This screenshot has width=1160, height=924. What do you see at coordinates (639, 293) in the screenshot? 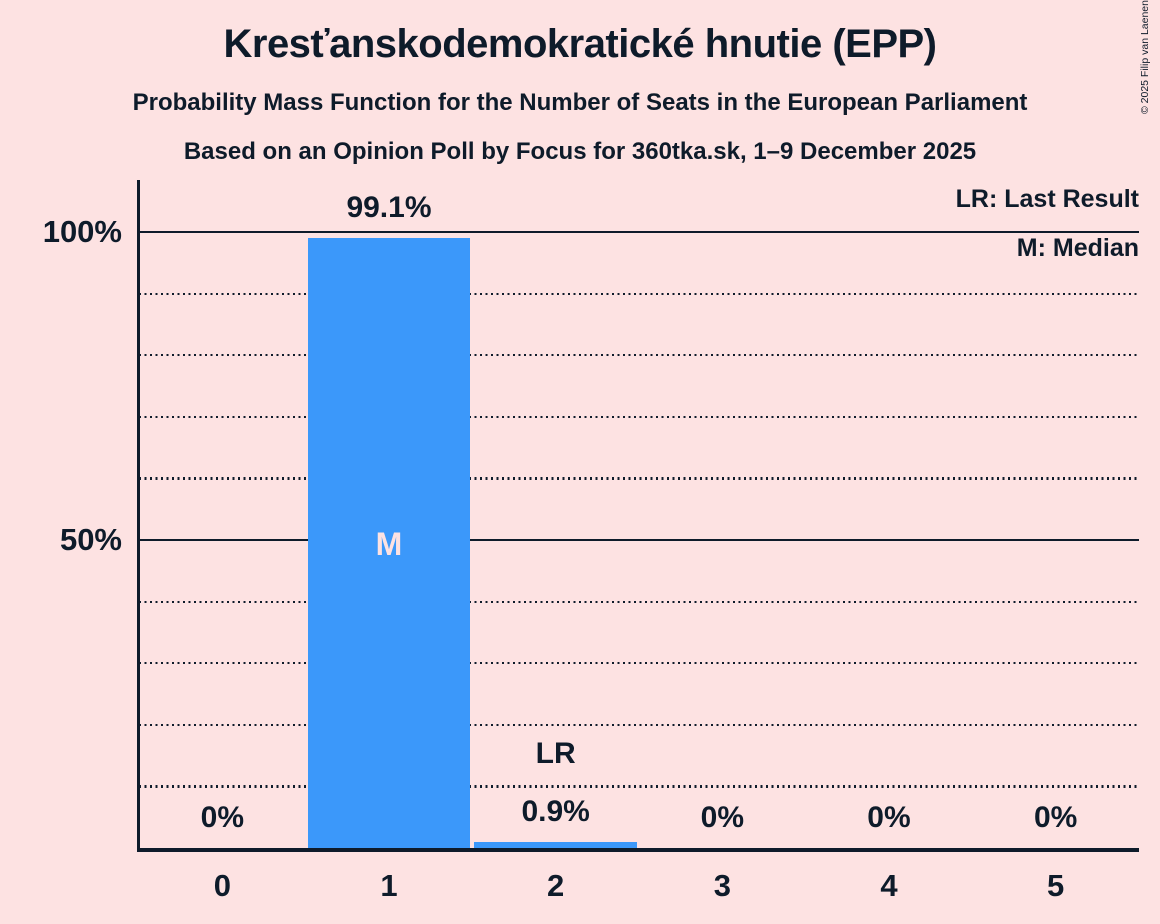
I see `gridline-dotted-90pct` at bounding box center [639, 293].